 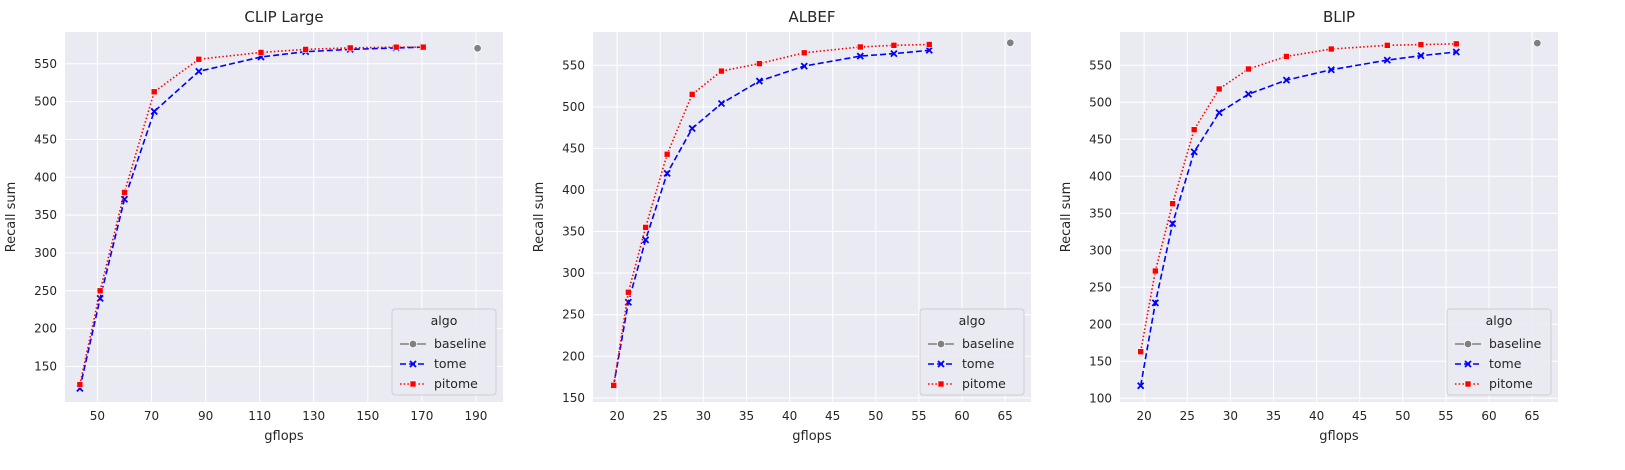 What do you see at coordinates (421, 416) in the screenshot?
I see `x-tick-label: 170` at bounding box center [421, 416].